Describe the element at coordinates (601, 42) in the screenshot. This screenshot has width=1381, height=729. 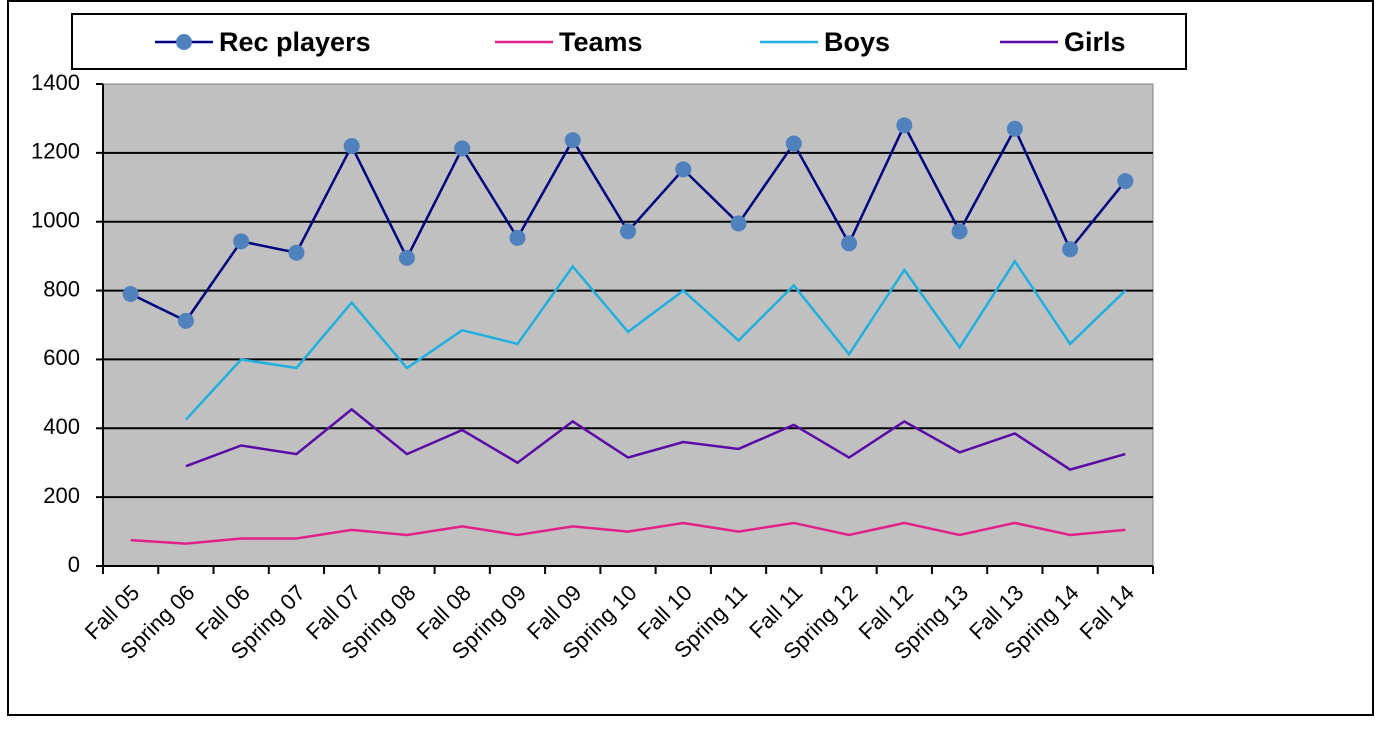
I see `legend-label: Teams` at that location.